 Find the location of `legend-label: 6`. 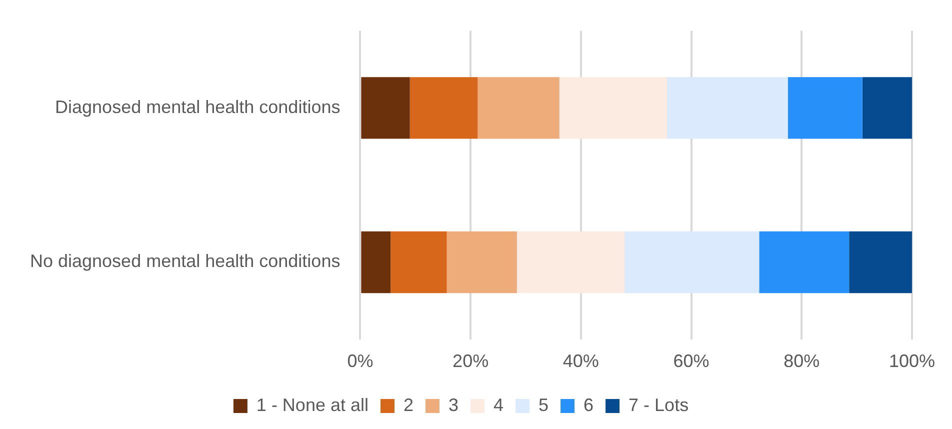

legend-label: 6 is located at coordinates (589, 404).